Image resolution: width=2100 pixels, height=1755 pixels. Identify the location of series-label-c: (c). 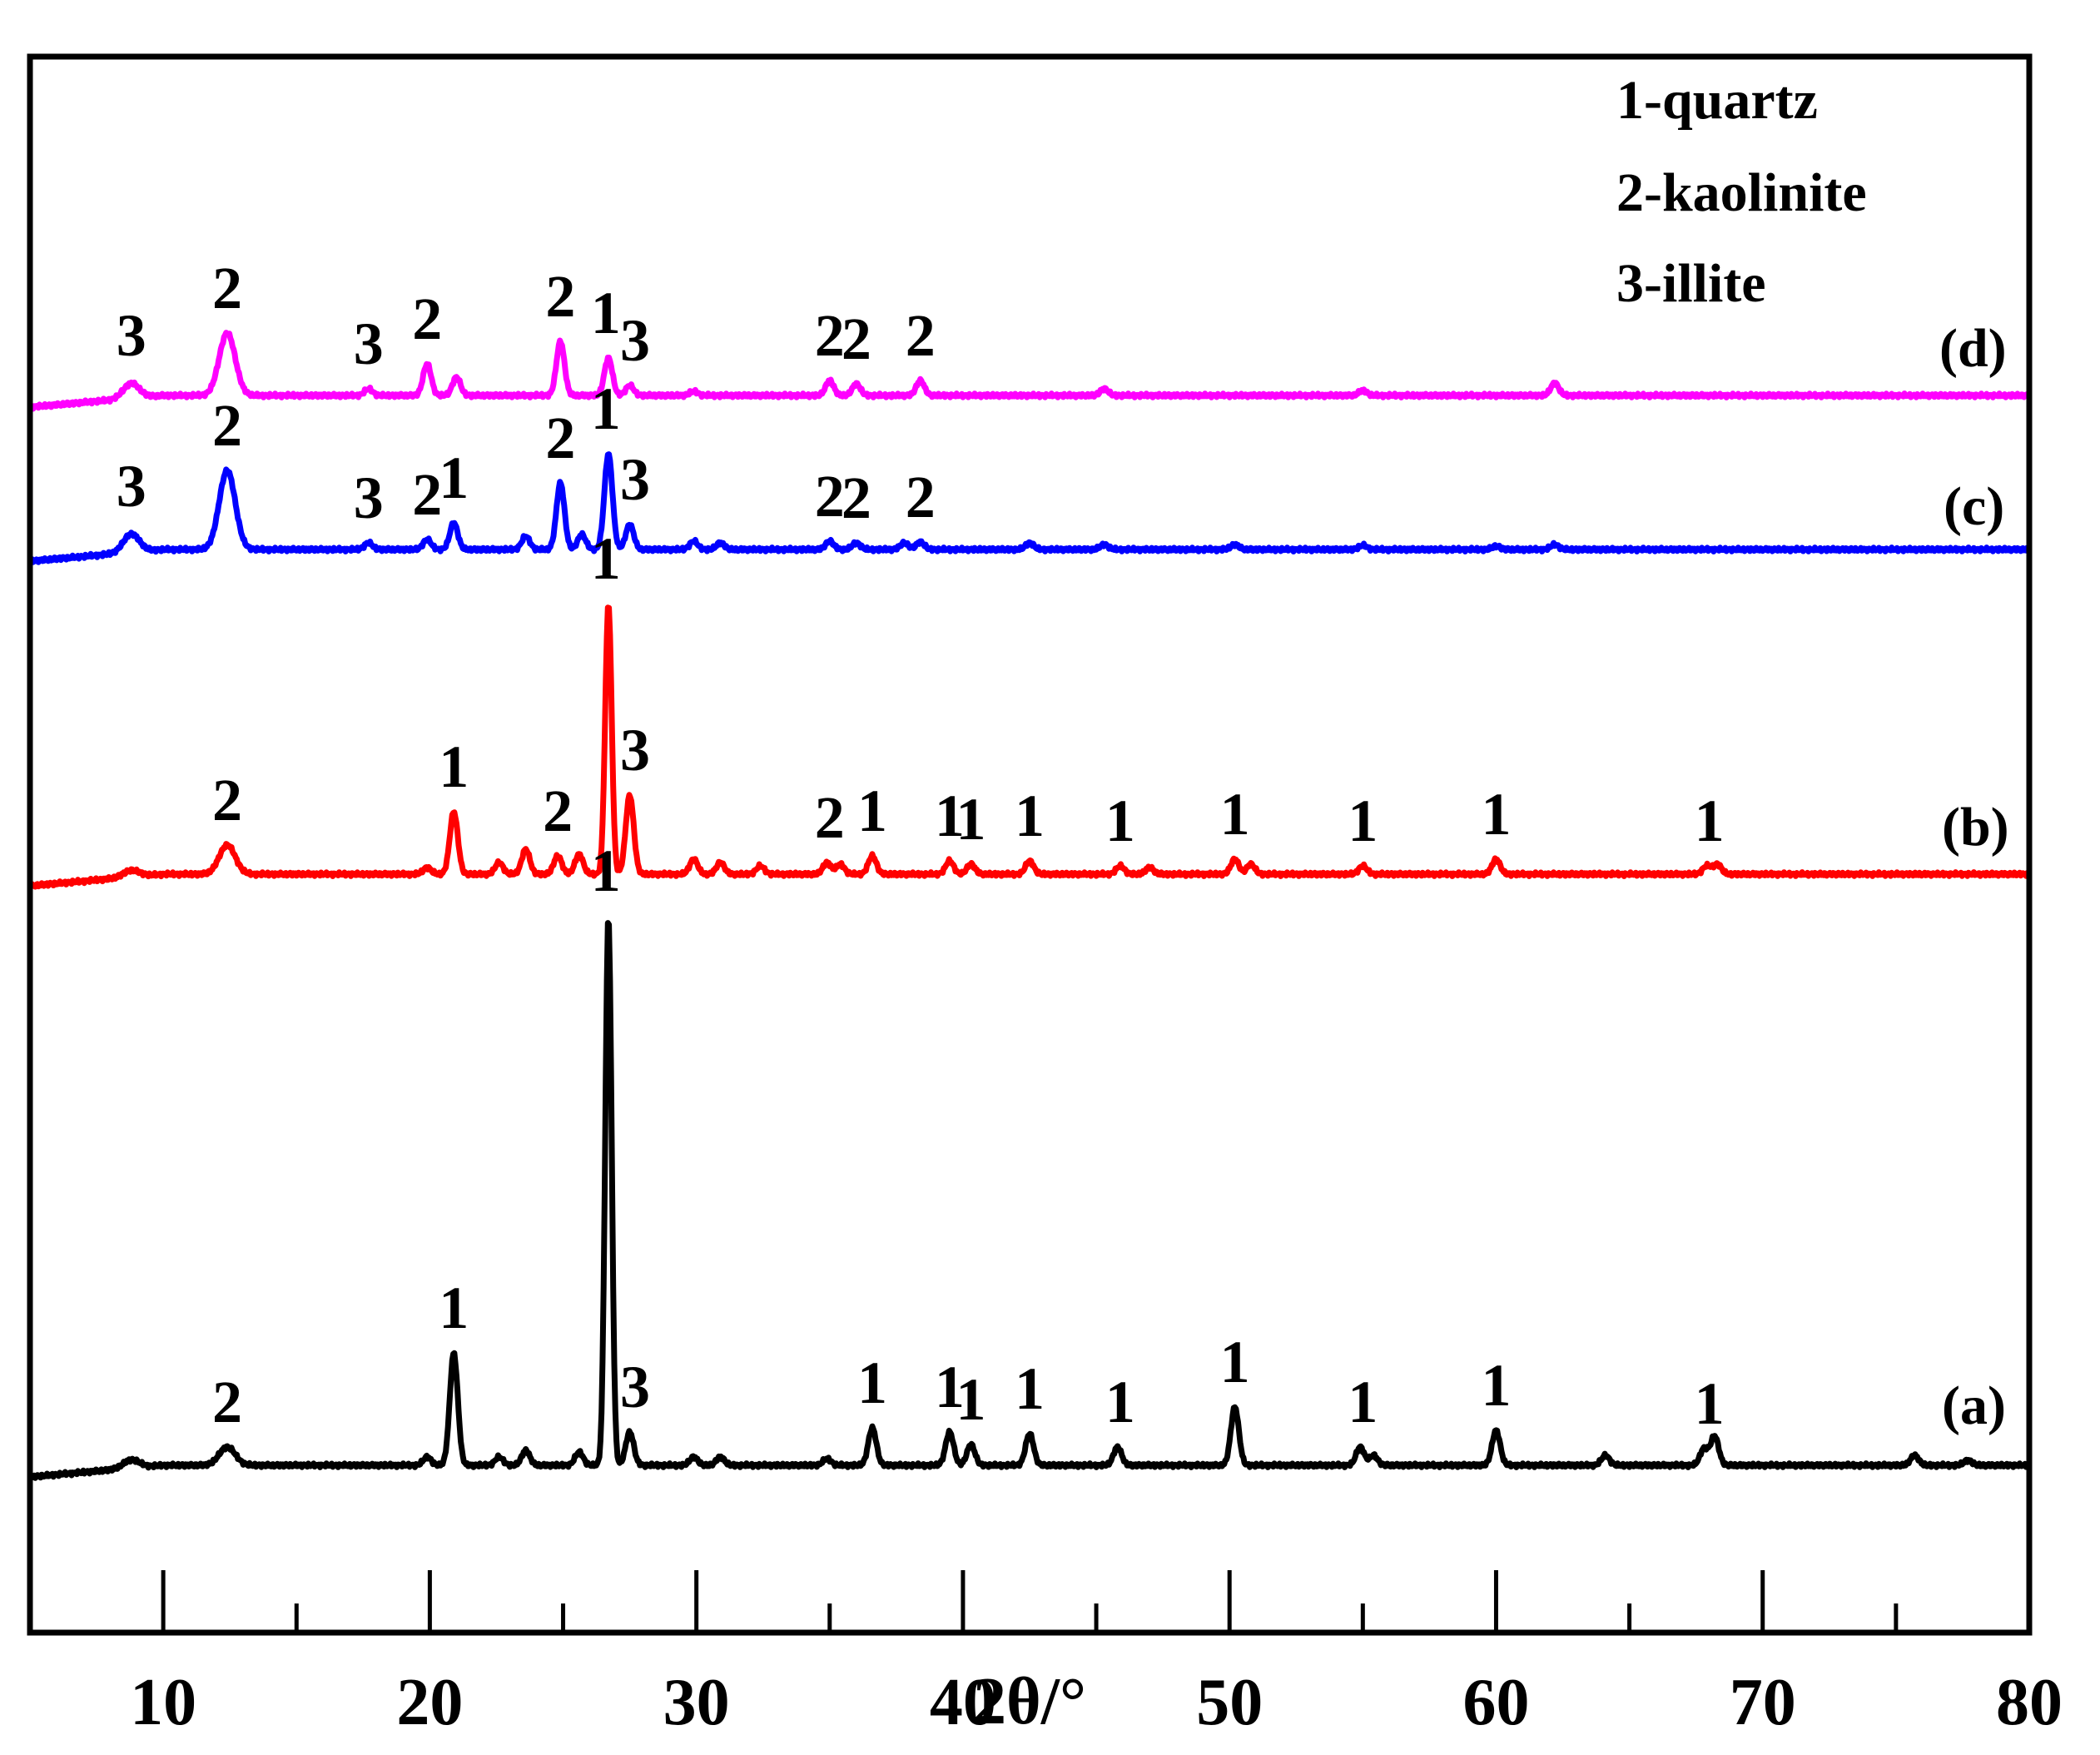
(1974, 506).